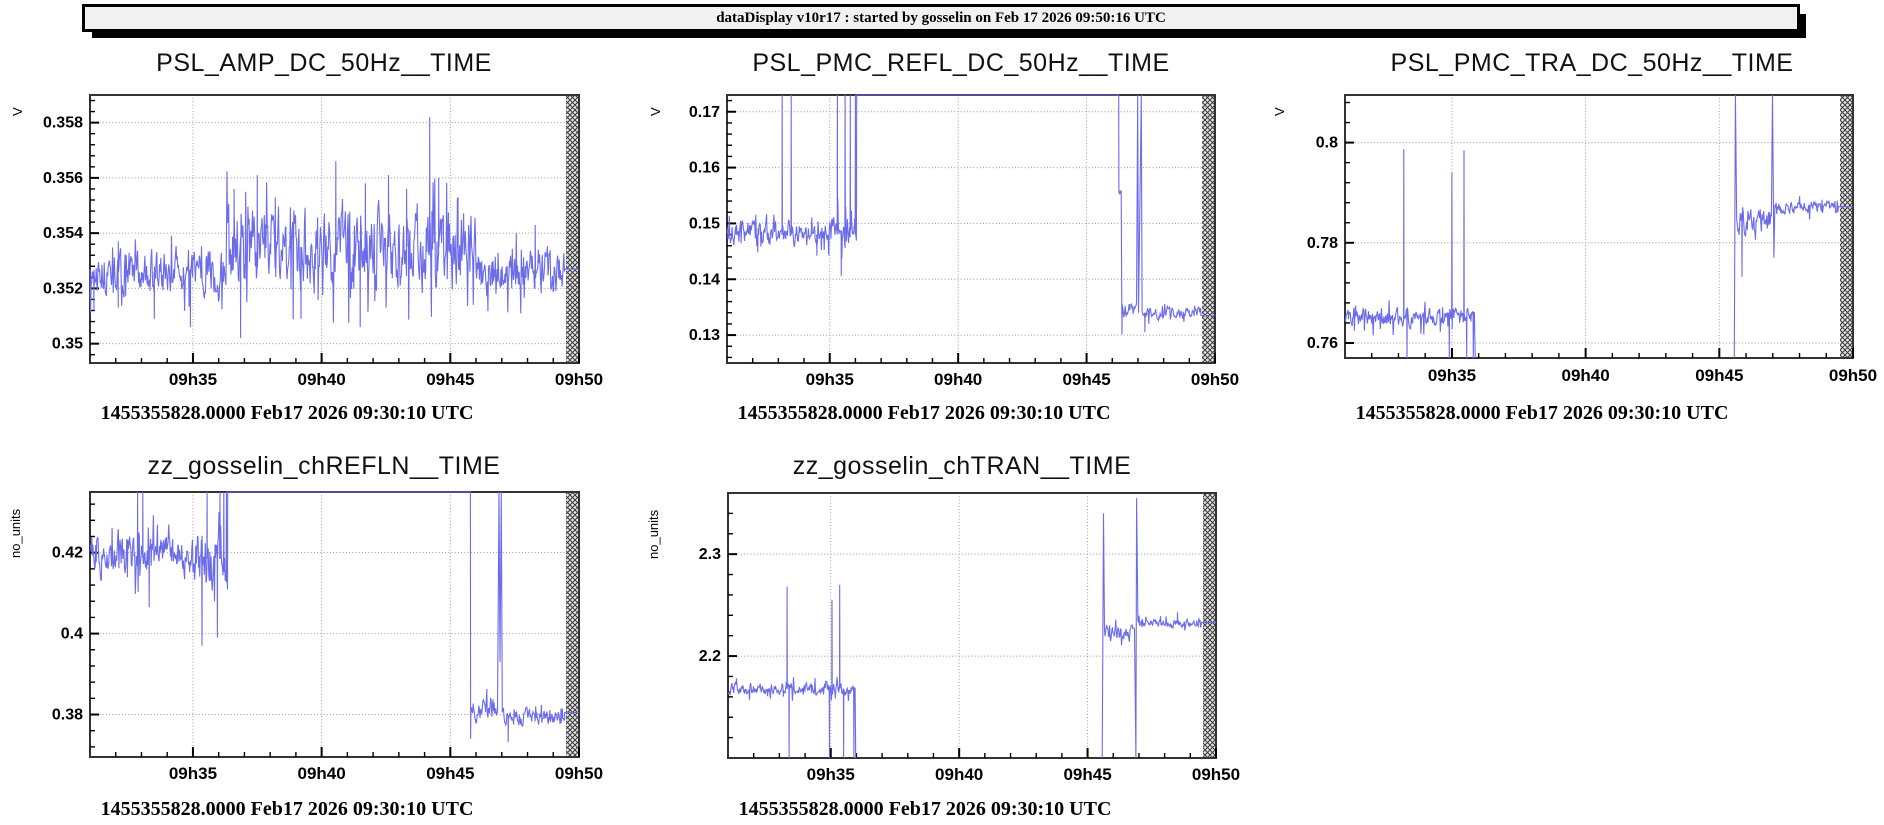 This screenshot has height=825, width=1884. I want to click on chart-panel-psl-pmc-refl: 09h35 09h40 09h45 09h50 0.13 0.14 0.15 0.16 0.17, so click(964, 241).